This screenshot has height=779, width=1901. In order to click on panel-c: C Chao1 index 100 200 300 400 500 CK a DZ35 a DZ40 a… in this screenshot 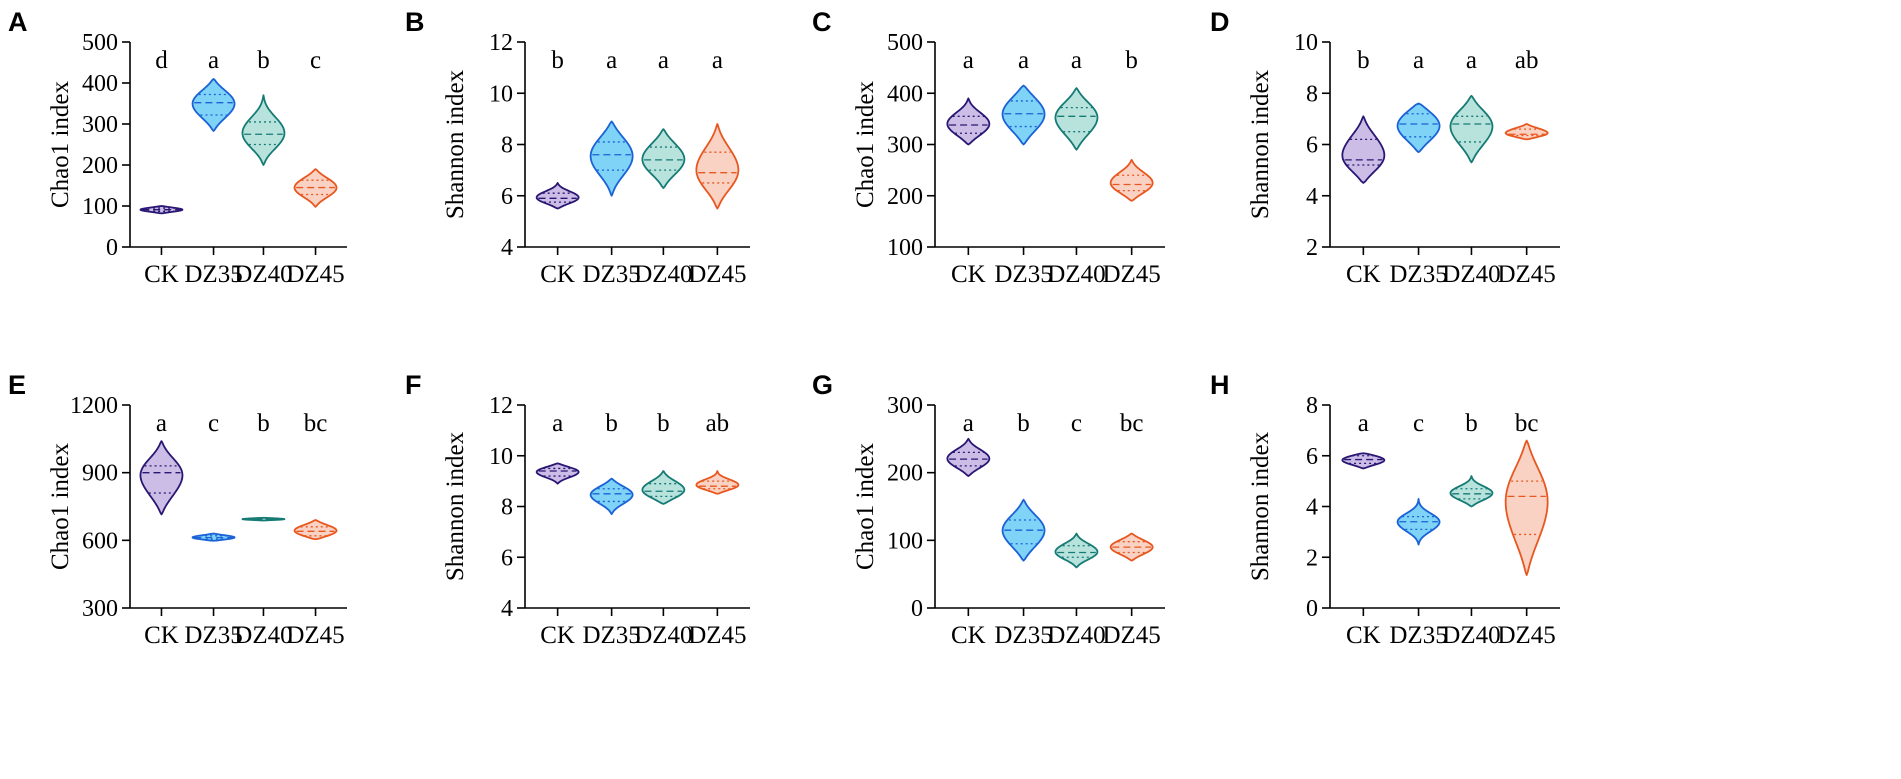, I will do `click(988, 147)`.